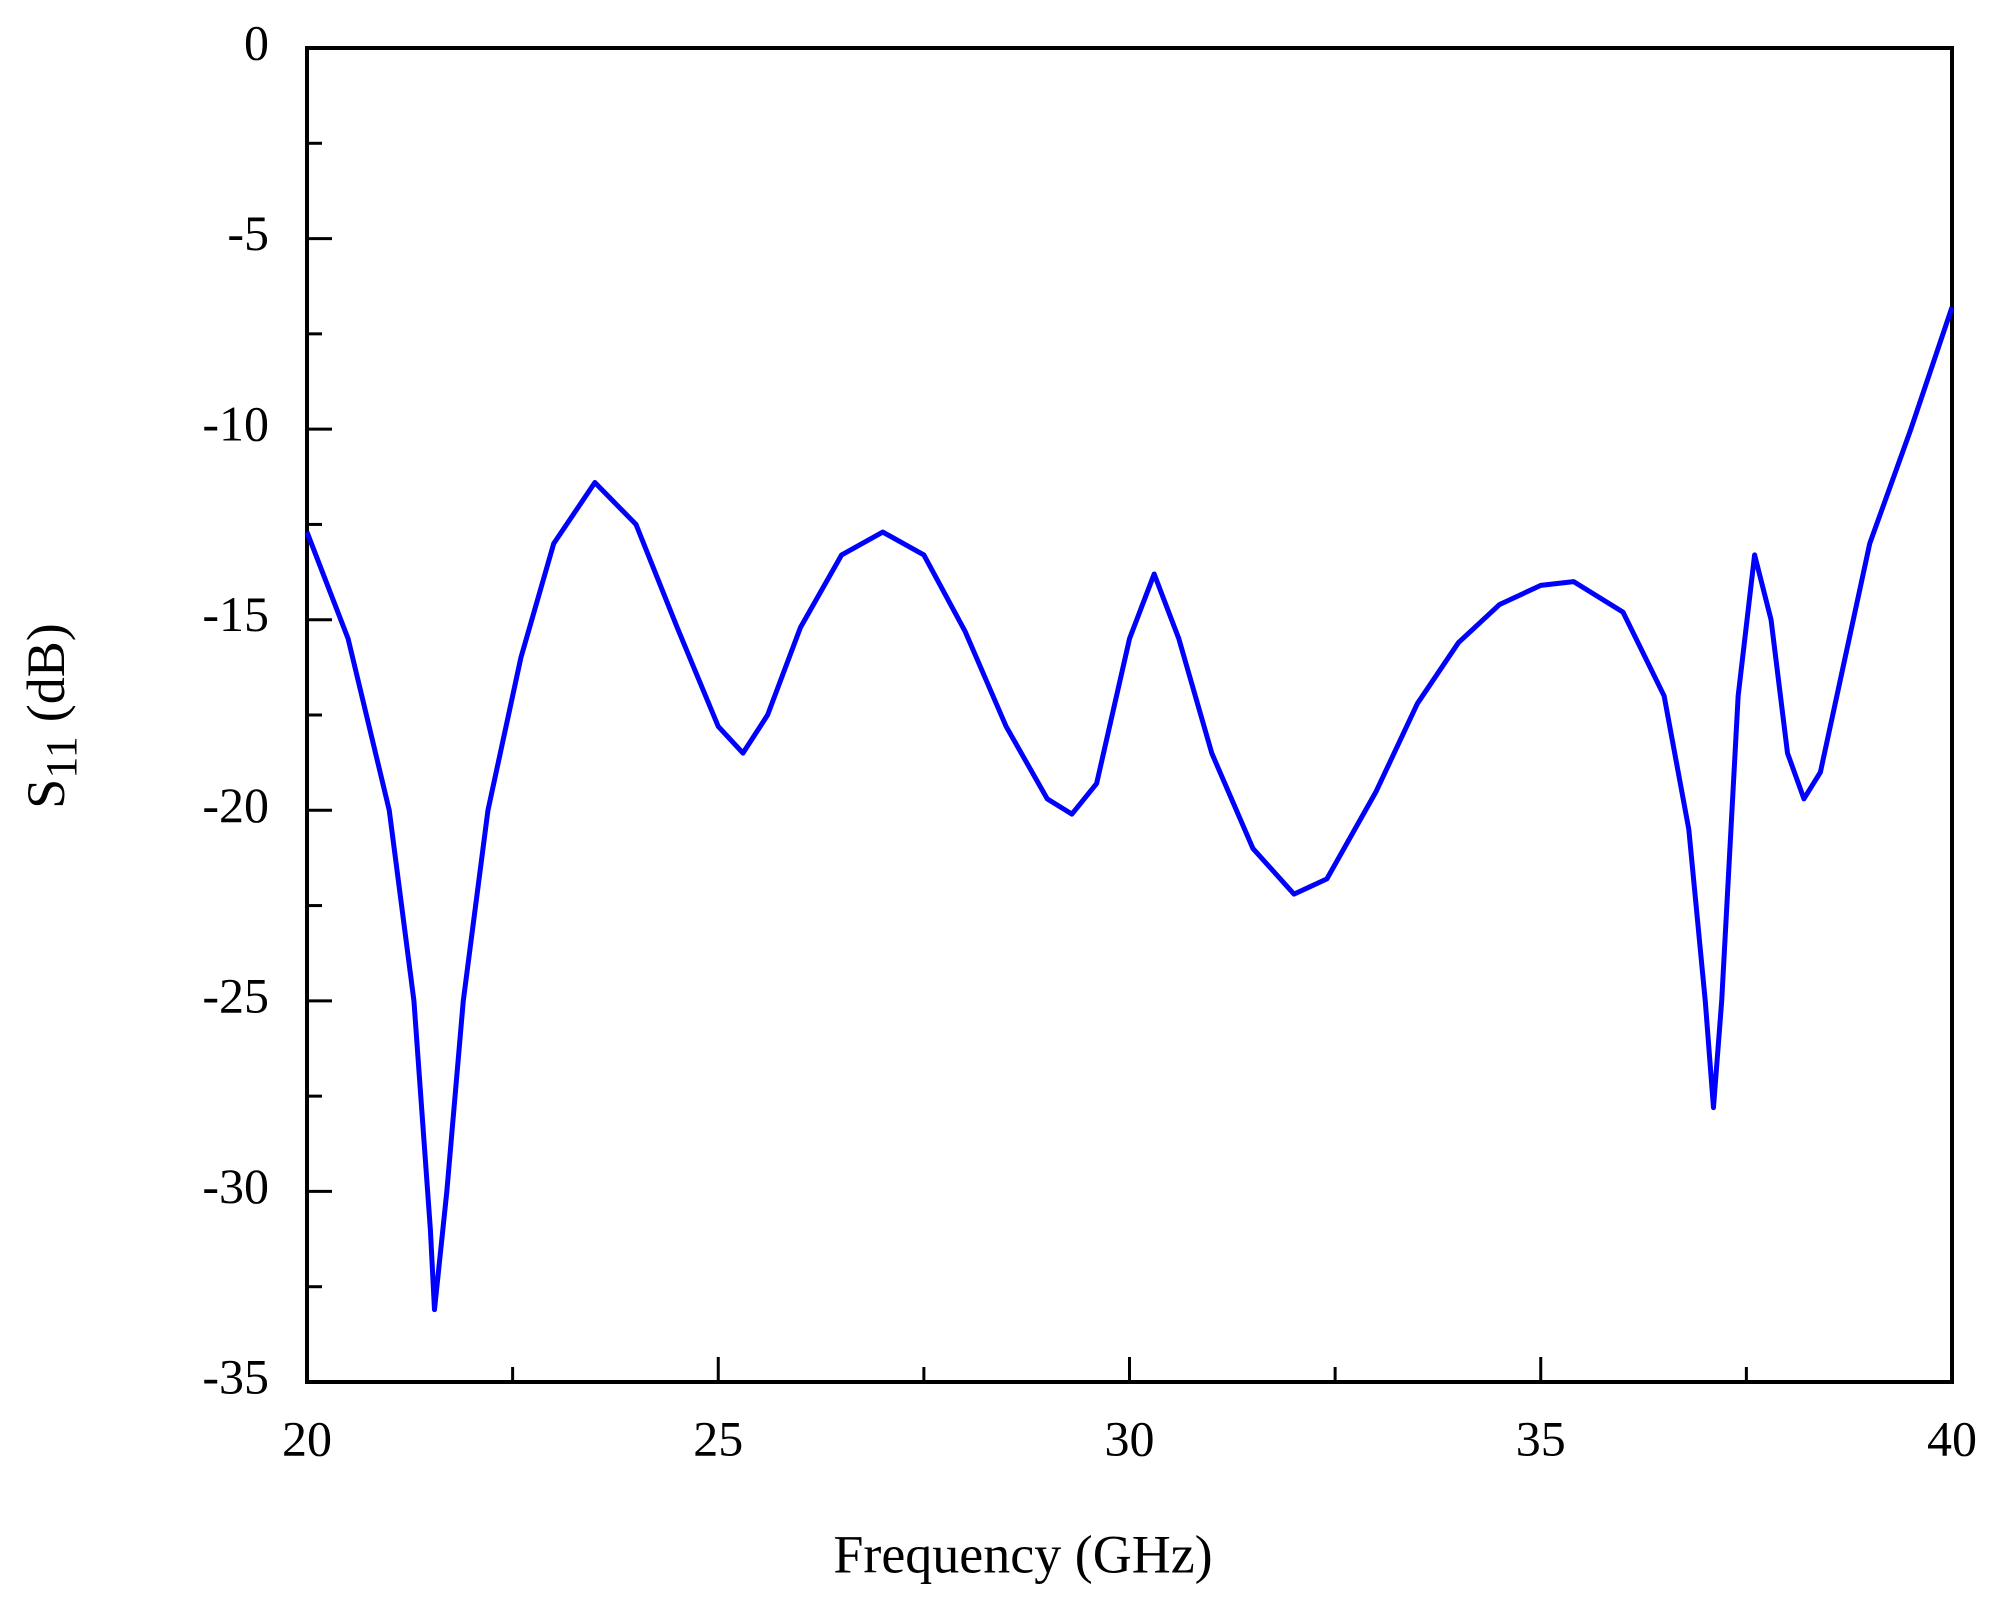 This screenshot has height=1608, width=1993. I want to click on x-axis-label: Frequency (GHz), so click(1022, 1554).